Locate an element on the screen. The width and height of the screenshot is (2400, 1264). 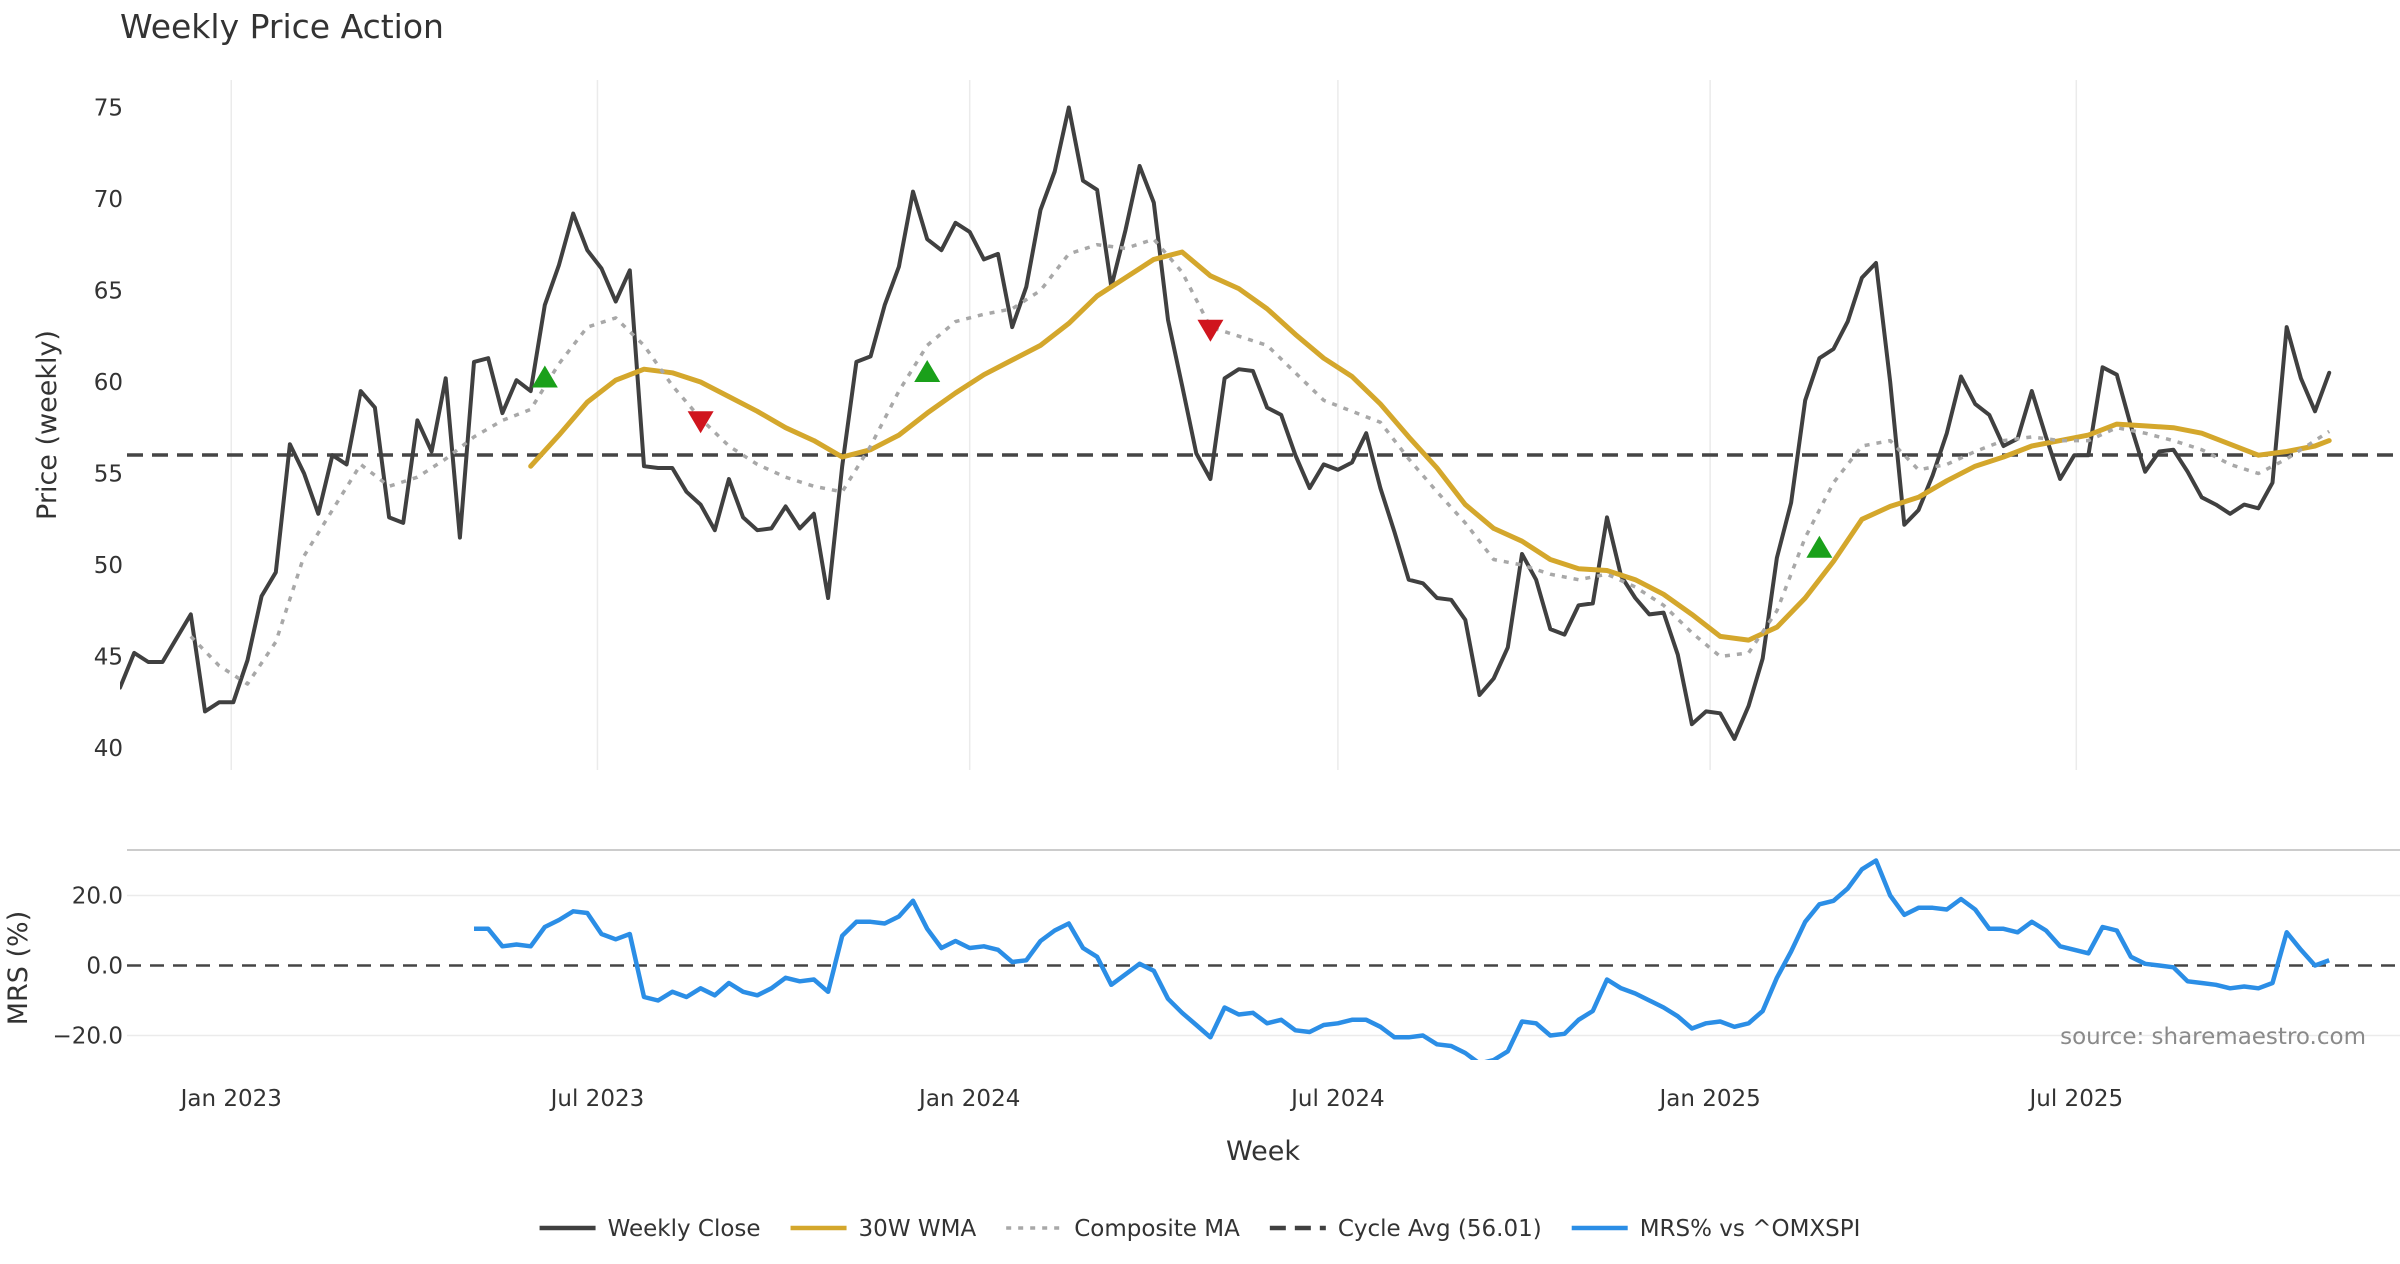
x-tick-label: Jan 2025 is located at coordinates (1708, 1099).